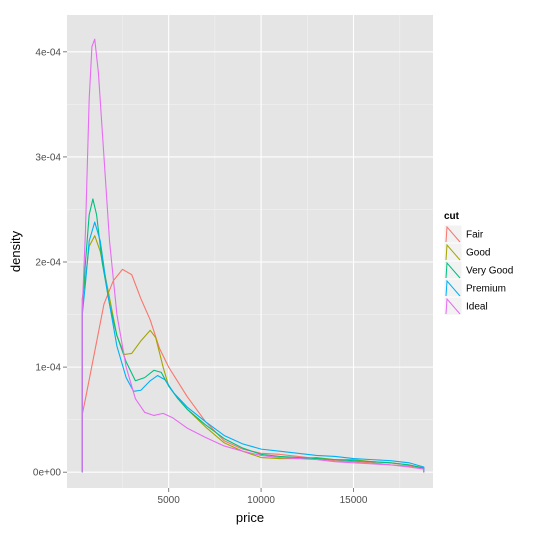 Image resolution: width=540 pixels, height=539 pixels. Describe the element at coordinates (48, 52) in the screenshot. I see `y-tick-label: 4e-04` at that location.